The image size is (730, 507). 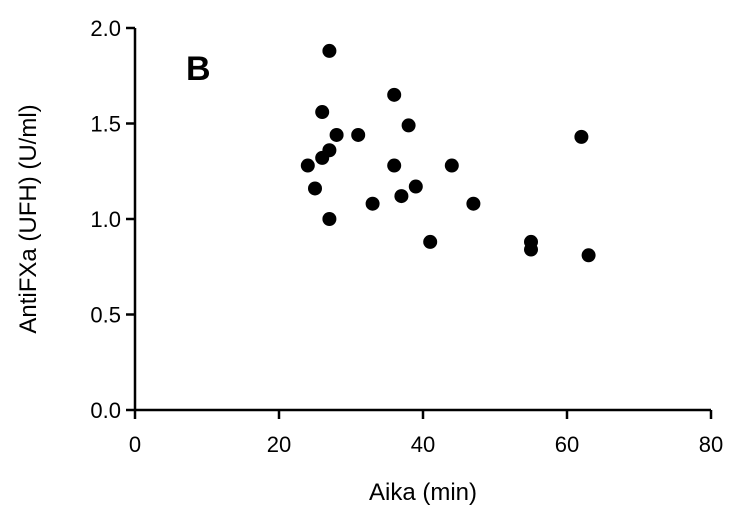 What do you see at coordinates (198, 69) in the screenshot?
I see `panel-label: B` at bounding box center [198, 69].